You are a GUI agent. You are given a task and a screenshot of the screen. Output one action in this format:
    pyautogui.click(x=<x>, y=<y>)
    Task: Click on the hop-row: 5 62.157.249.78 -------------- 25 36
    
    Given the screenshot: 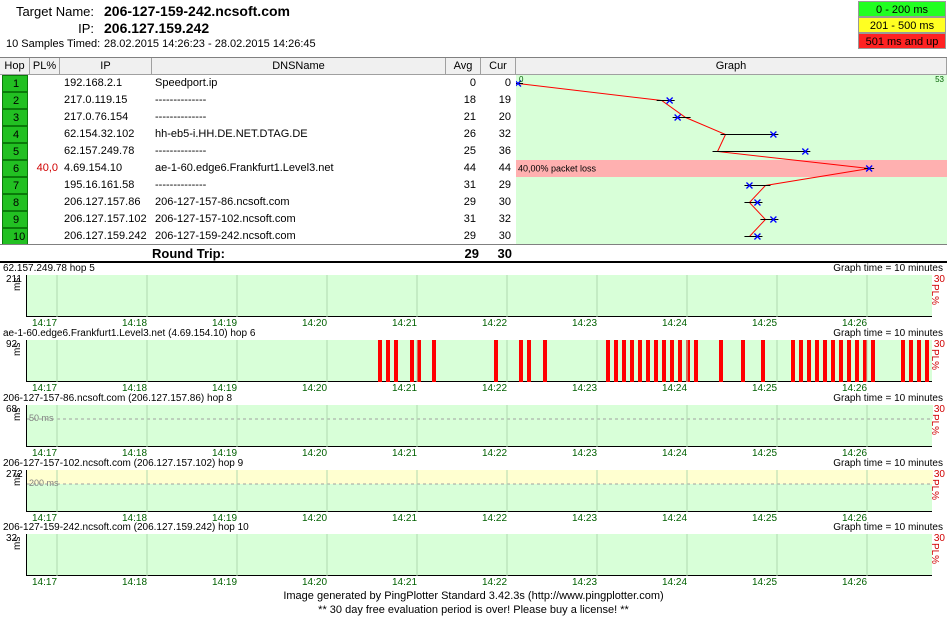 What is the action you would take?
    pyautogui.click(x=473, y=151)
    